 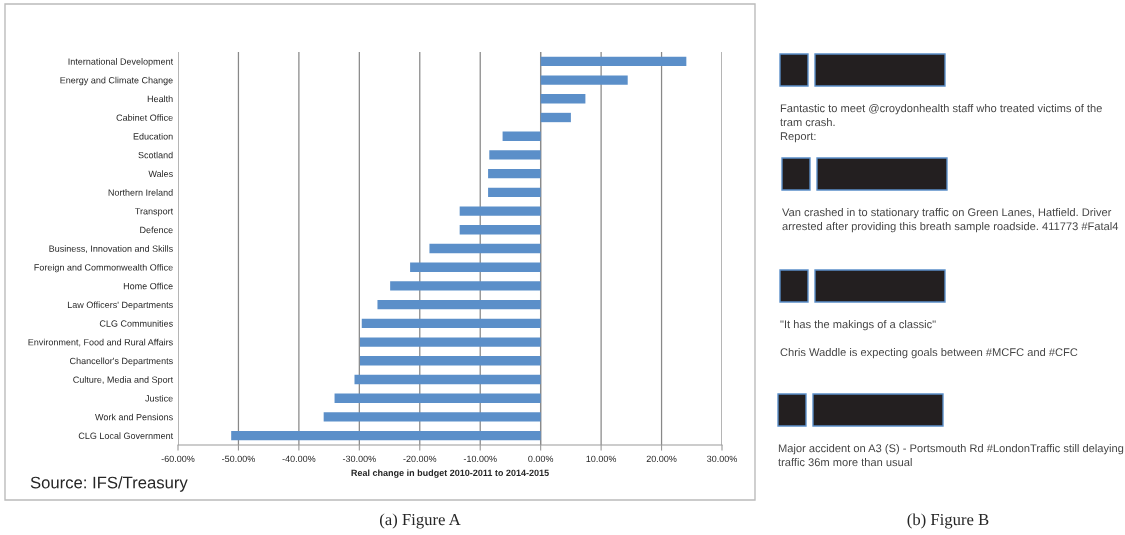 I want to click on source-note: Source: IFS/Treasury, so click(x=109, y=484).